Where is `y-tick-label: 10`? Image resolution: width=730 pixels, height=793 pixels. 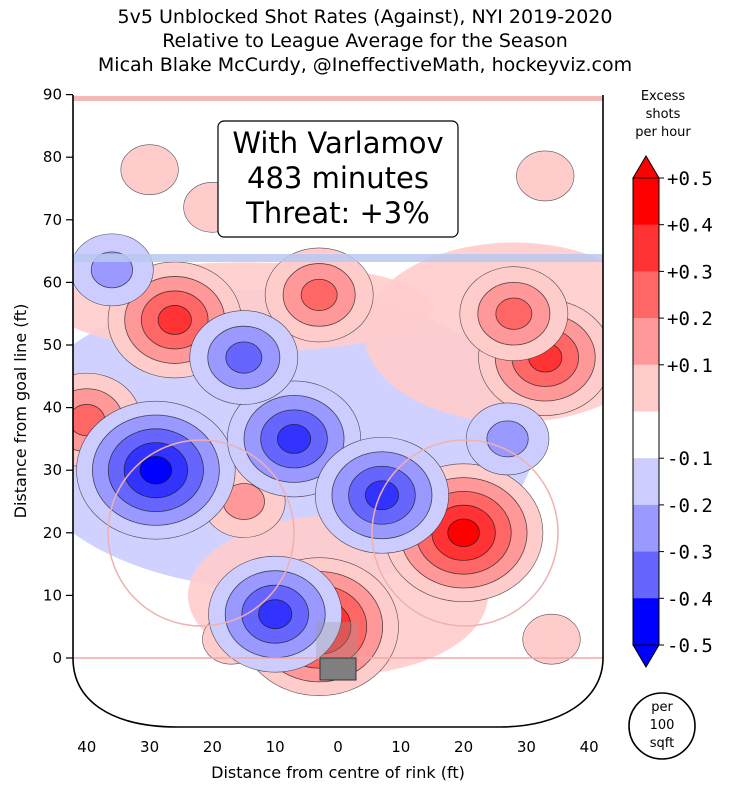 y-tick-label: 10 is located at coordinates (52, 595).